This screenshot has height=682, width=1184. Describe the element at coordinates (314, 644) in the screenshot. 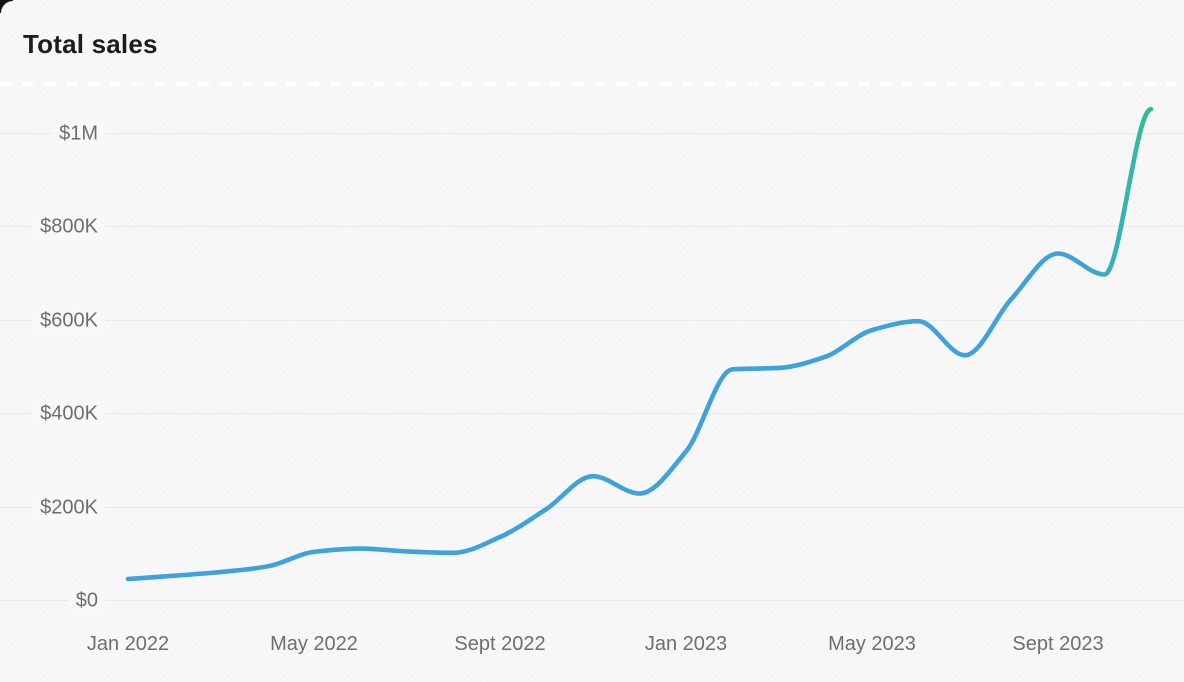

I see `x-tick-label: May 2022` at that location.